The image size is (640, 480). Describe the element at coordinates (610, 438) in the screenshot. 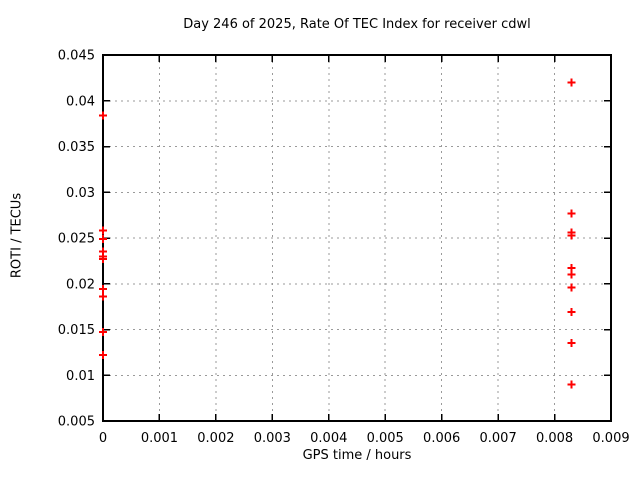

I see `x-tick-label: 0.009` at that location.